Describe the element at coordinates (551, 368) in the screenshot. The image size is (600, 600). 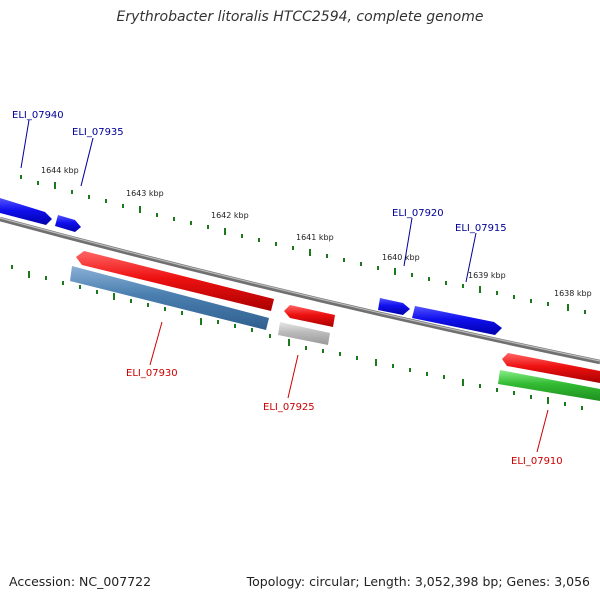
I see `gene-reverse-eli-07910-top` at that location.